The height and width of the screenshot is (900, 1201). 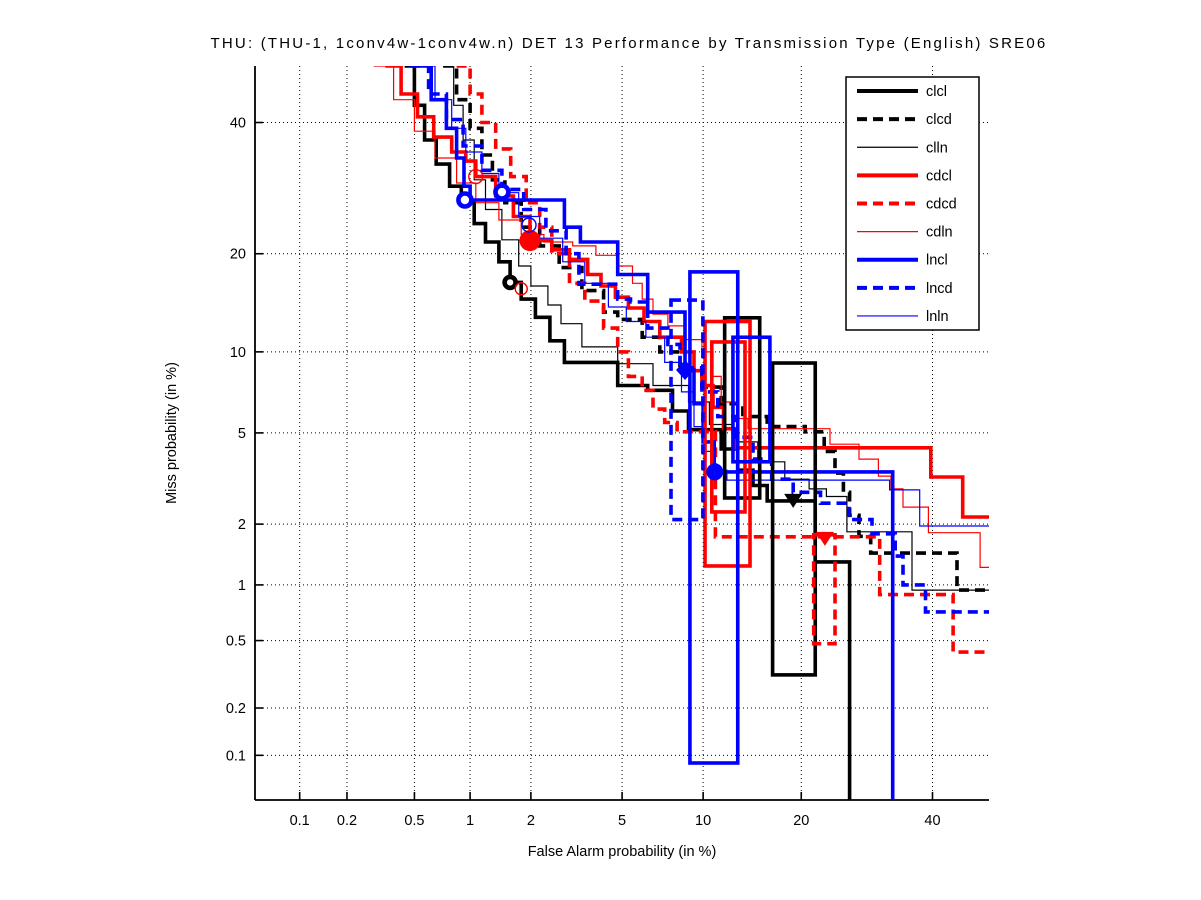 I want to click on y-tick-label-2: 2, so click(x=242, y=525).